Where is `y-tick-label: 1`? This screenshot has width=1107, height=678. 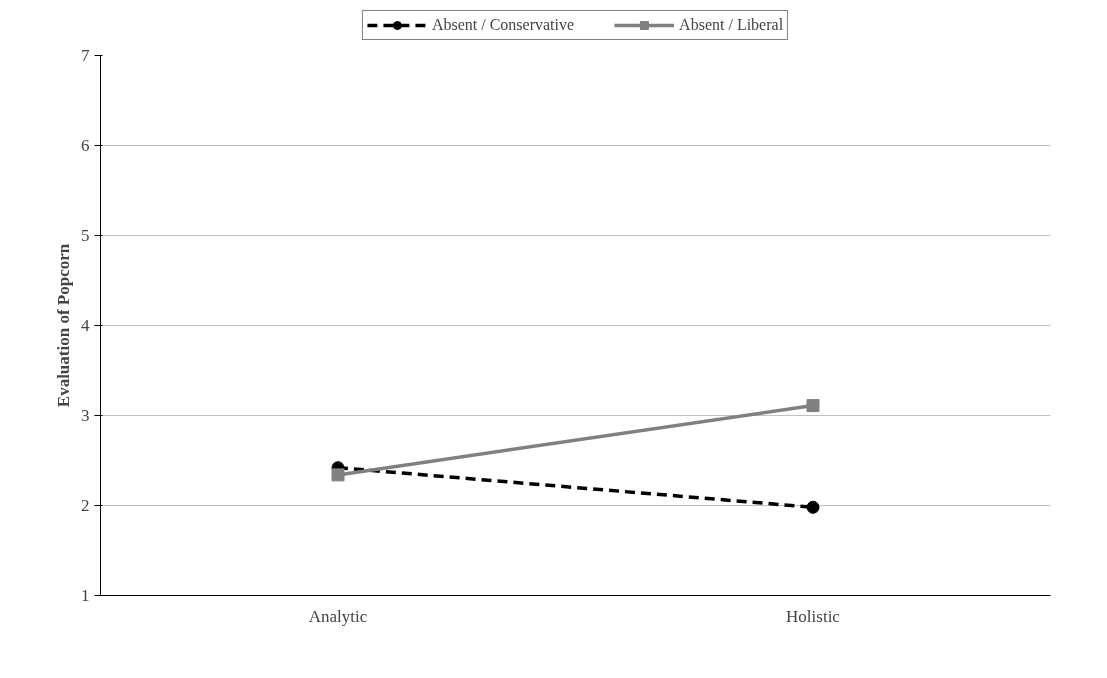
y-tick-label: 1 is located at coordinates (85, 595).